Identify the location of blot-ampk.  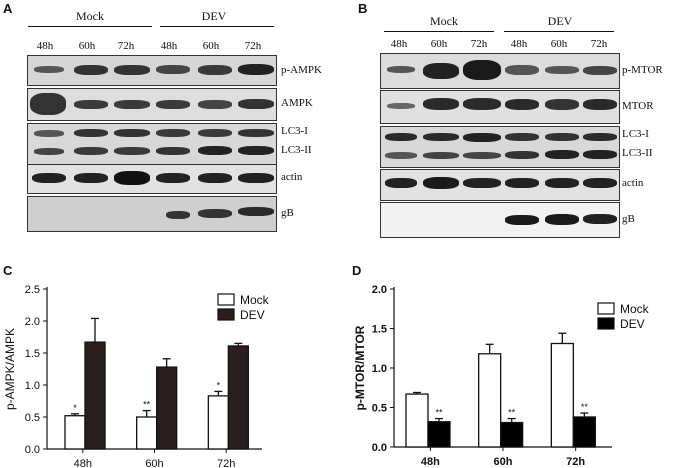
(152, 104).